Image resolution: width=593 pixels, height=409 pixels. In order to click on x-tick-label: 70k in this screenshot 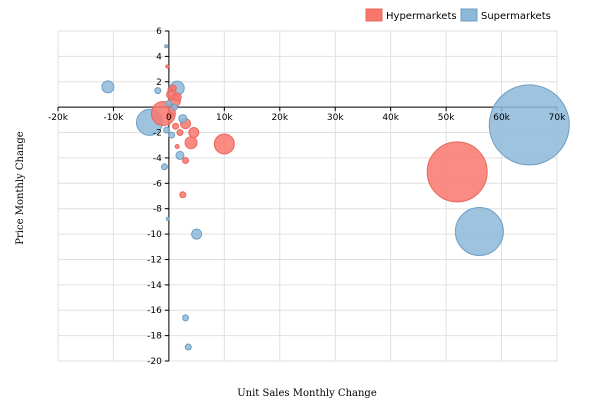, I will do `click(557, 118)`.